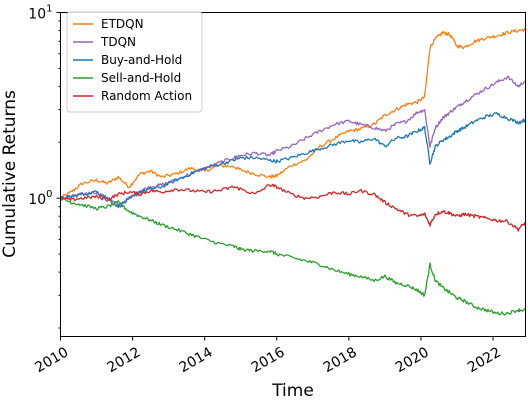 This screenshot has width=528, height=403. Describe the element at coordinates (412, 360) in the screenshot. I see `x-tick-label: 2020` at that location.